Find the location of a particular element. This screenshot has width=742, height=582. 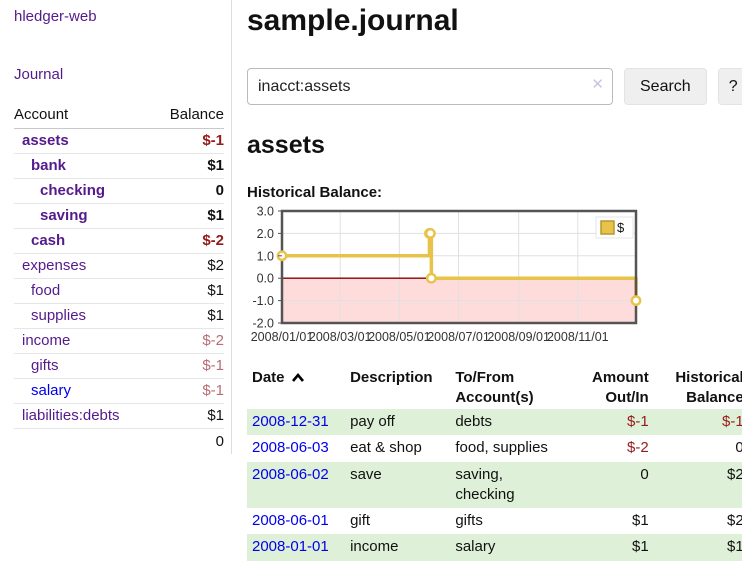

account-link: assets is located at coordinates (45, 140).